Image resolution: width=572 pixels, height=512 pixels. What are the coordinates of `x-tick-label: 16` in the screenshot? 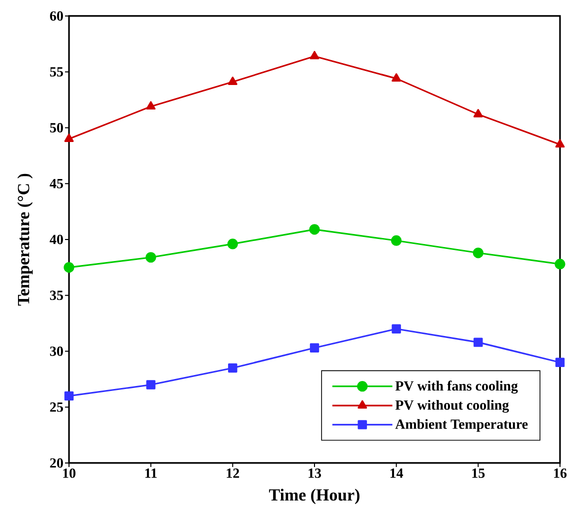 It's located at (560, 473).